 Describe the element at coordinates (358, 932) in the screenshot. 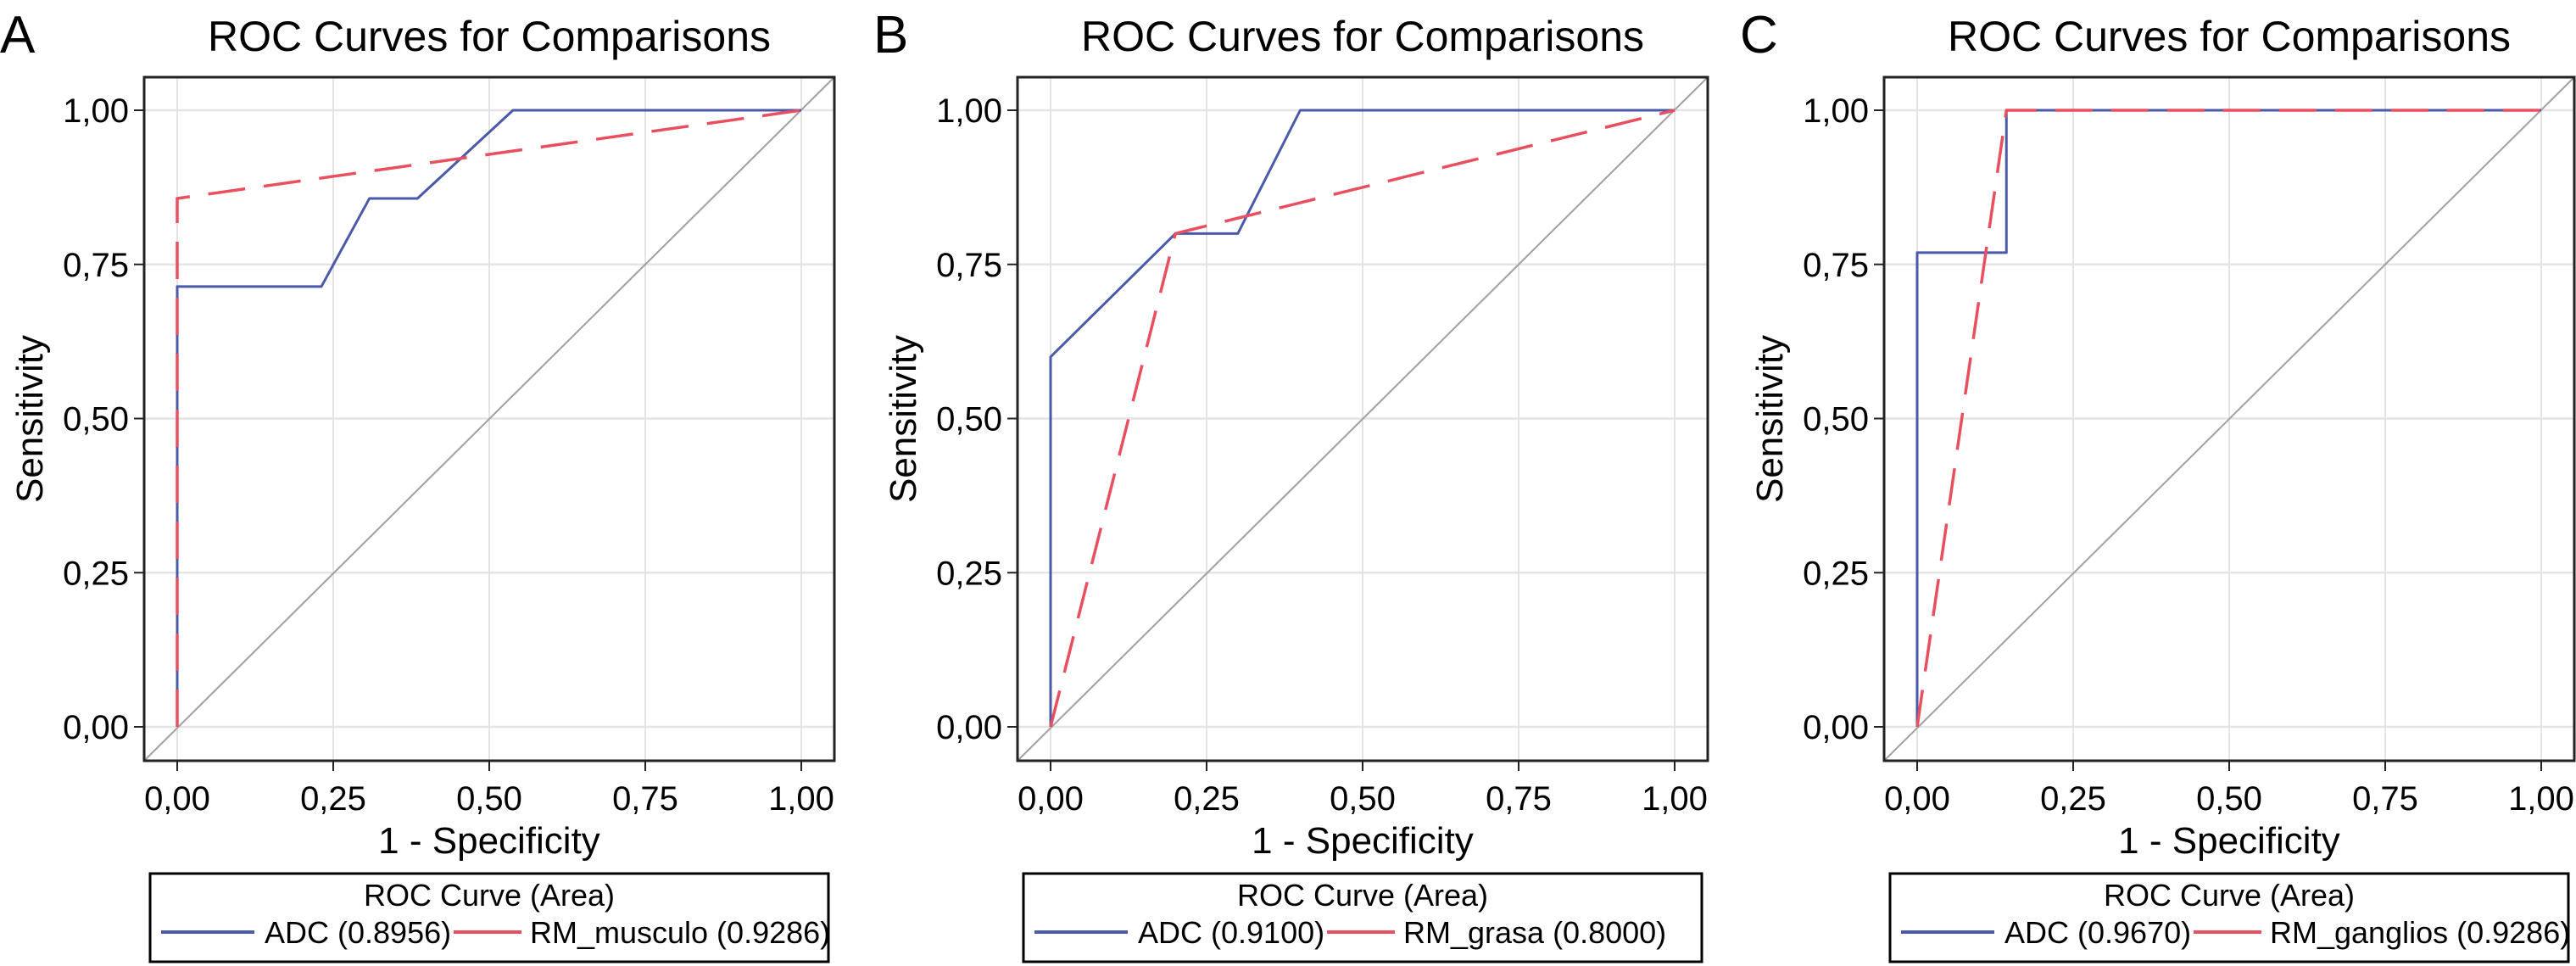

I see `legend-entry-adc: ADC (0.8956)` at that location.